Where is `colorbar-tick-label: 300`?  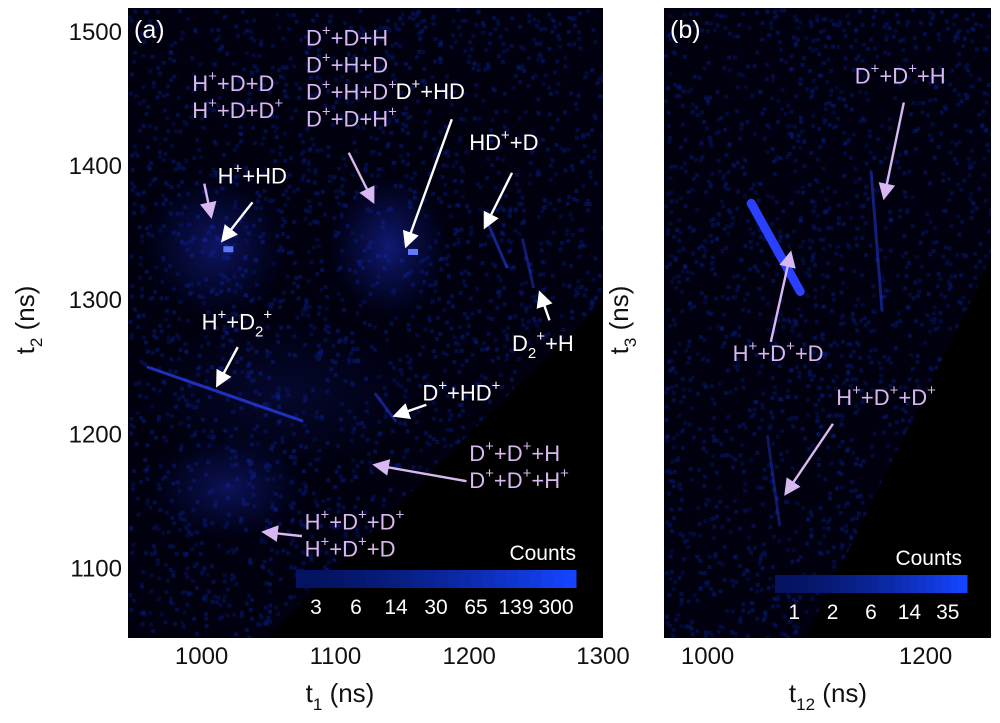 colorbar-tick-label: 300 is located at coordinates (555, 607).